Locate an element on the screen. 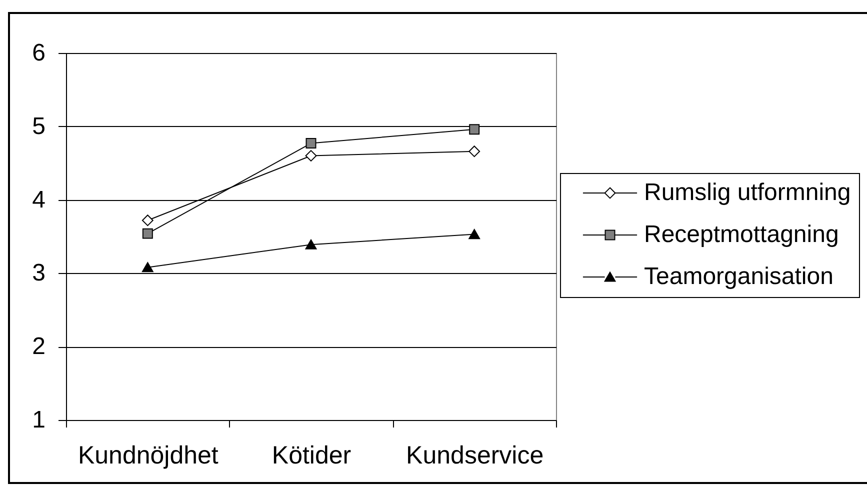 This screenshot has height=491, width=867. legend-label: Teamorganisation is located at coordinates (739, 276).